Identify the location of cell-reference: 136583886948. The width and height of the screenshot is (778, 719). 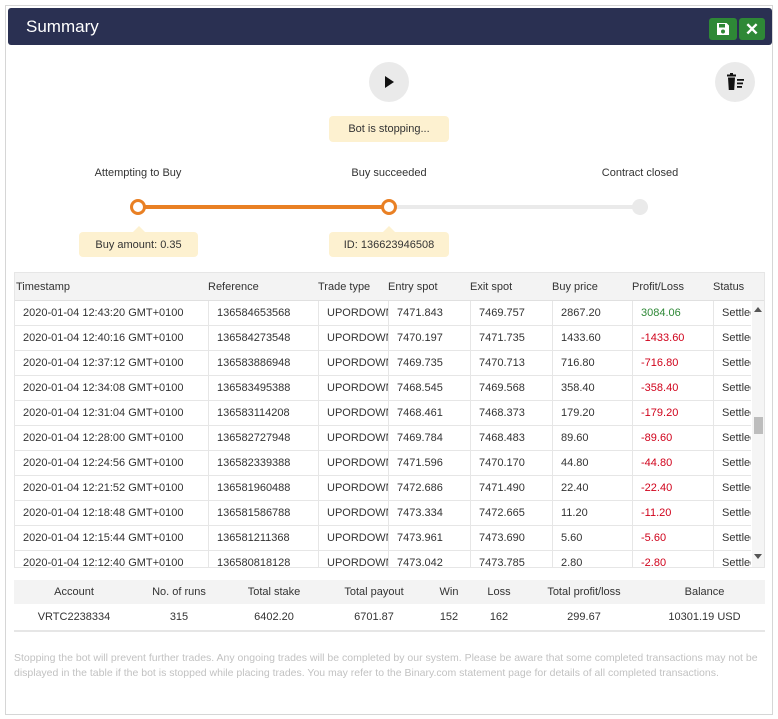
(263, 363).